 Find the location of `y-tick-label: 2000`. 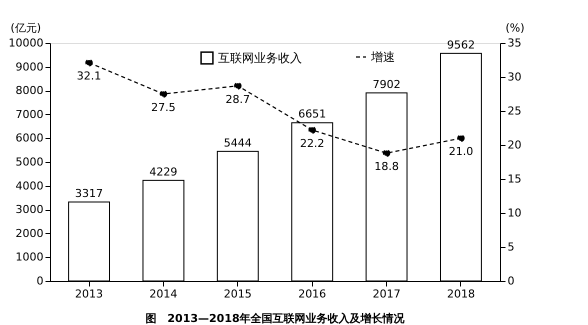

y-tick-label: 2000 is located at coordinates (30, 233).